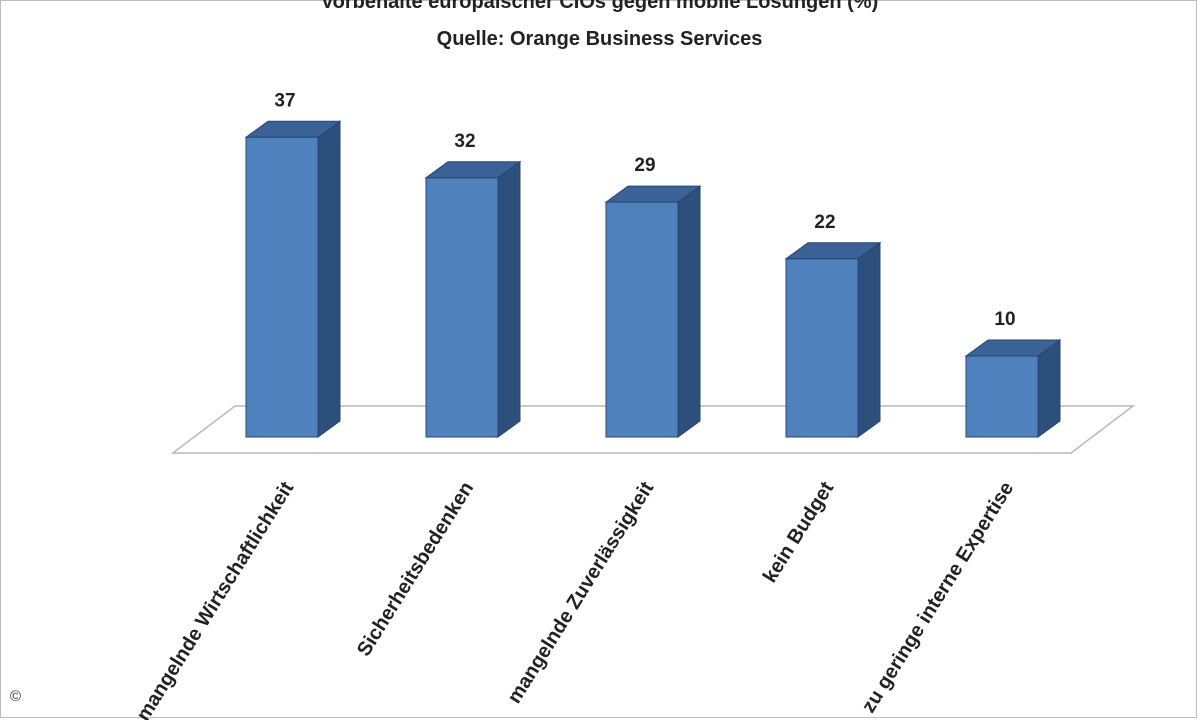  I want to click on data-label: 37, so click(284, 100).